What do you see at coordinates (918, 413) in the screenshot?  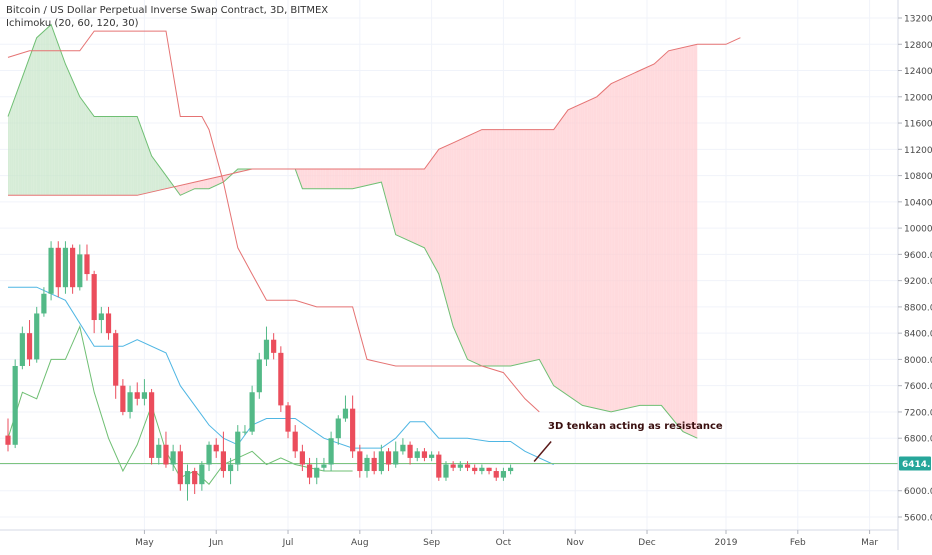 I see `price-tick-label: 7200.0` at bounding box center [918, 413].